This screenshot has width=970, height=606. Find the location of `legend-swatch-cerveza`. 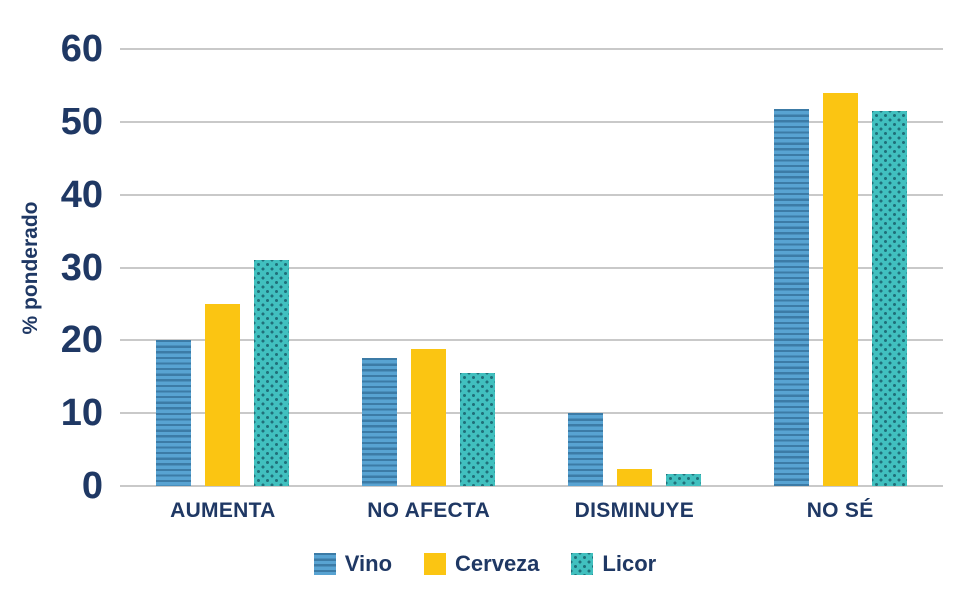

legend-swatch-cerveza is located at coordinates (435, 564).